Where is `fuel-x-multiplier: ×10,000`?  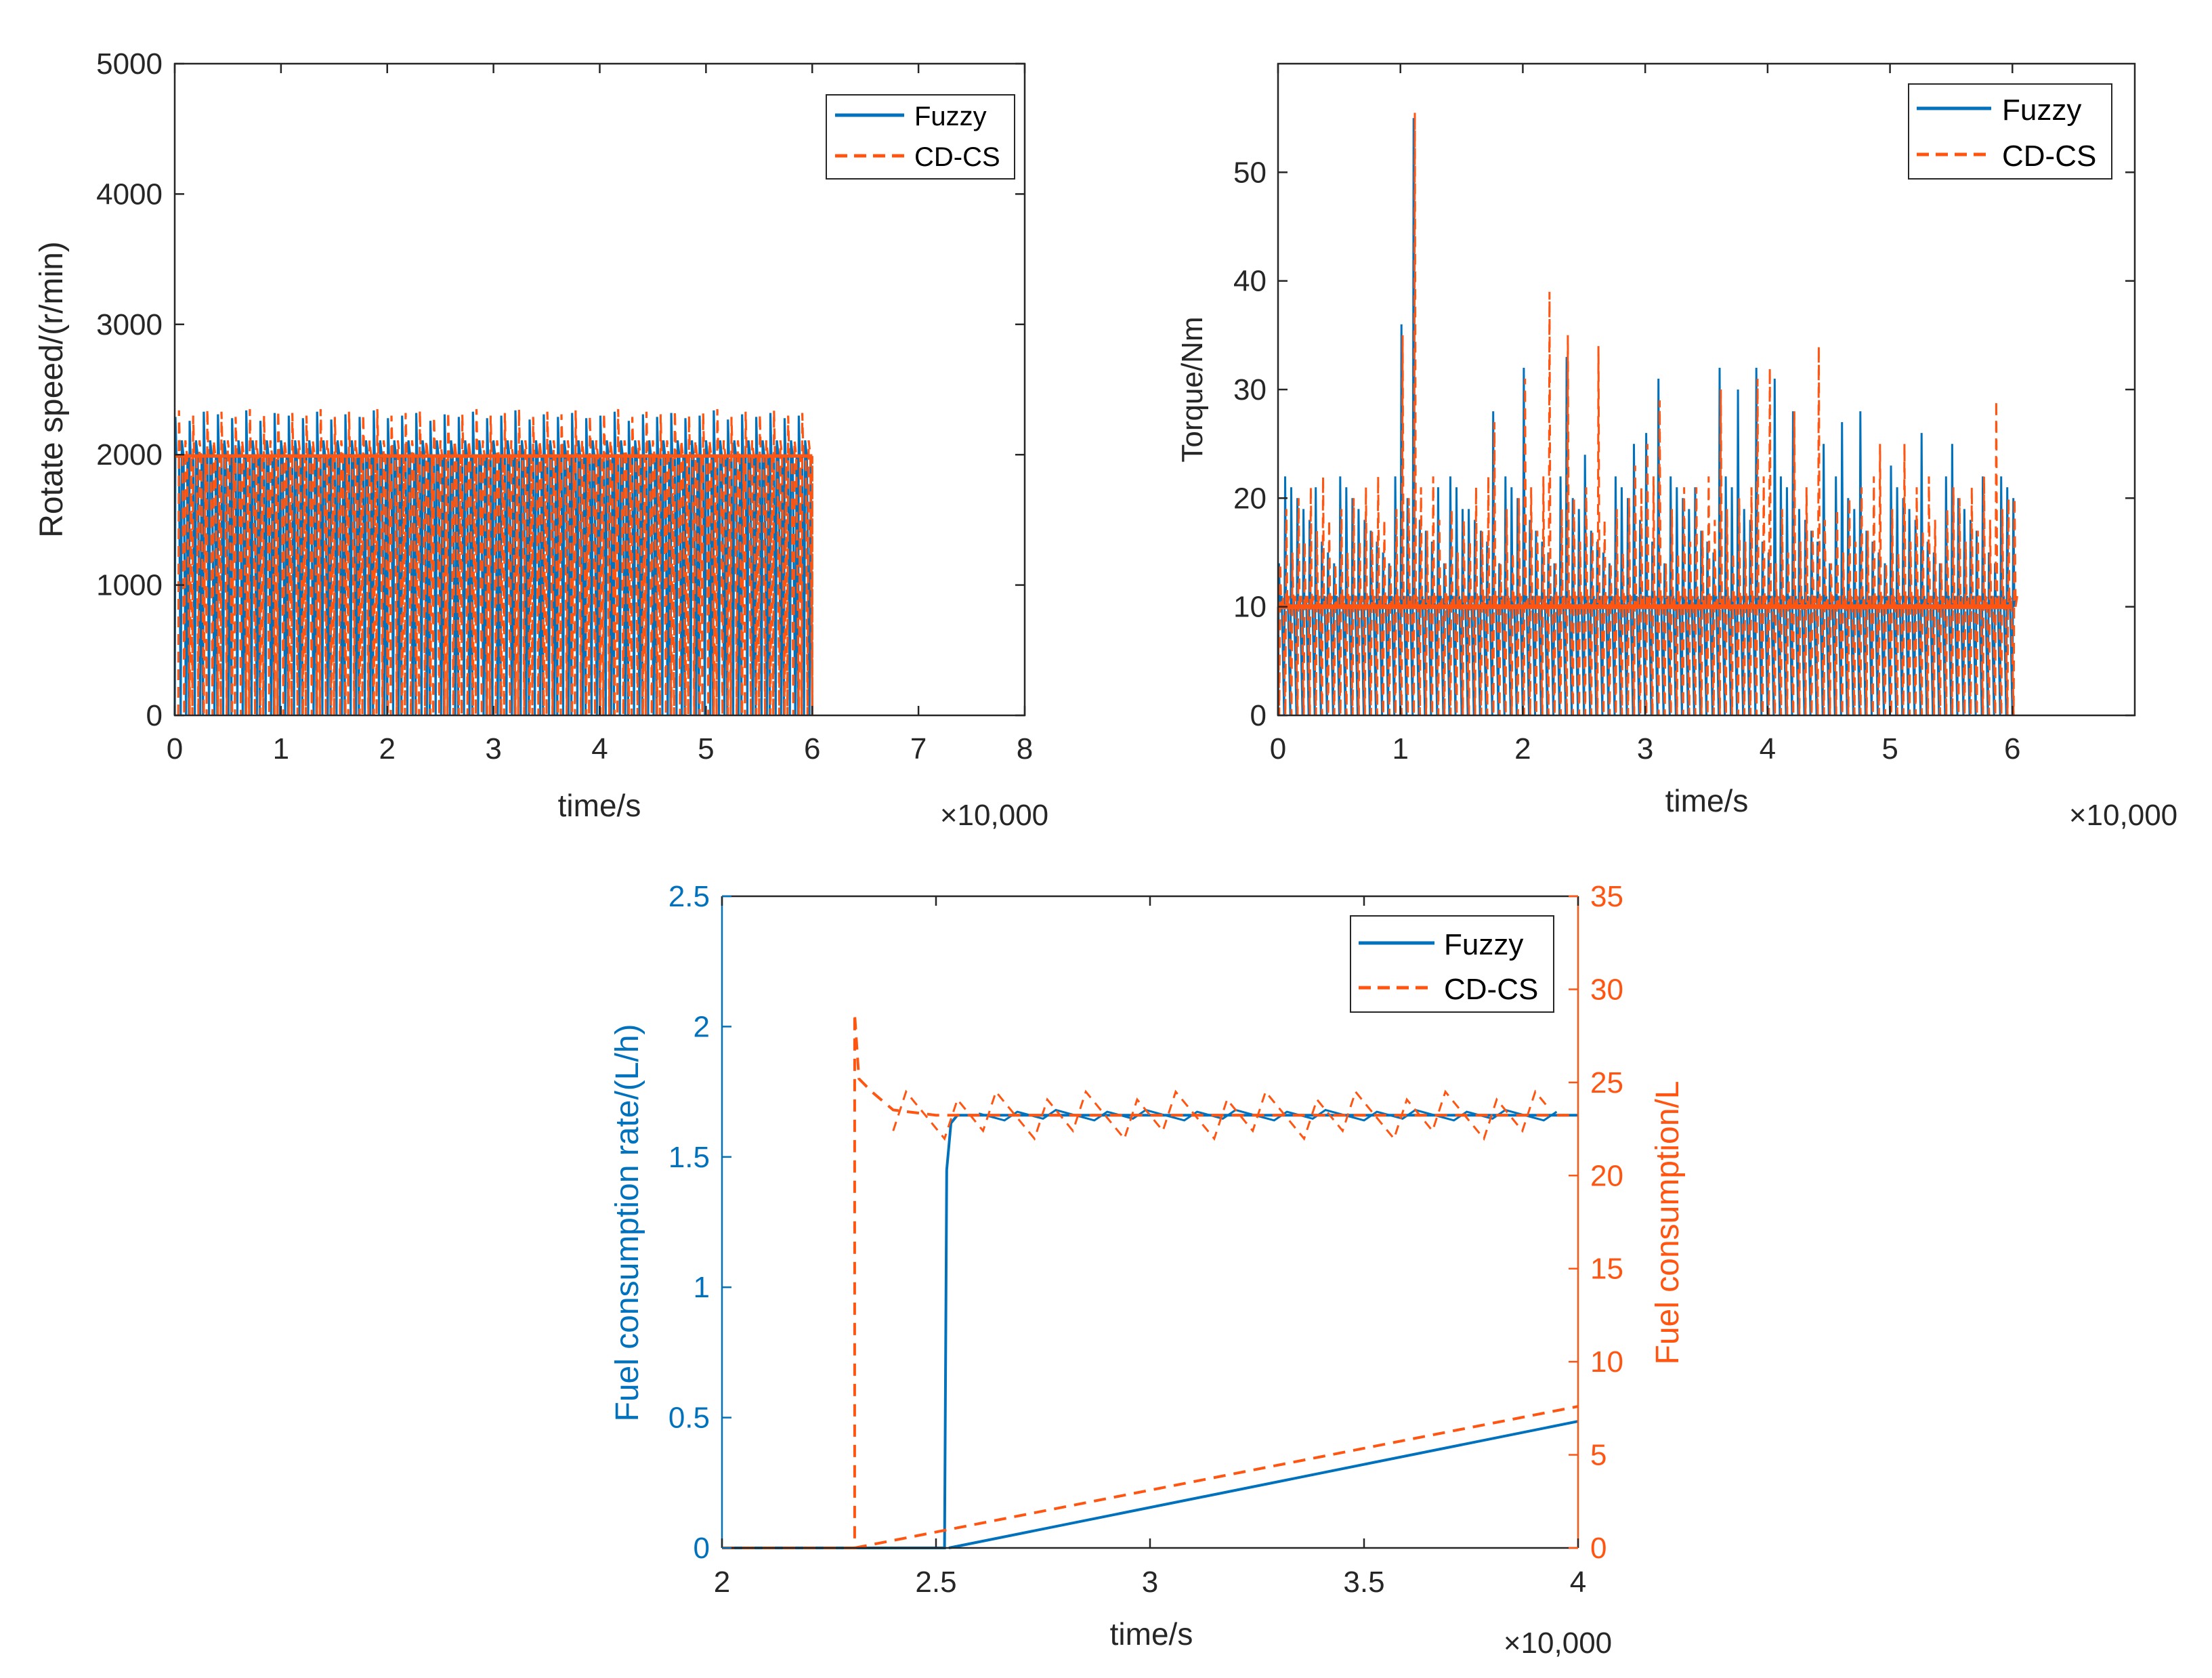
fuel-x-multiplier: ×10,000 is located at coordinates (1558, 1643).